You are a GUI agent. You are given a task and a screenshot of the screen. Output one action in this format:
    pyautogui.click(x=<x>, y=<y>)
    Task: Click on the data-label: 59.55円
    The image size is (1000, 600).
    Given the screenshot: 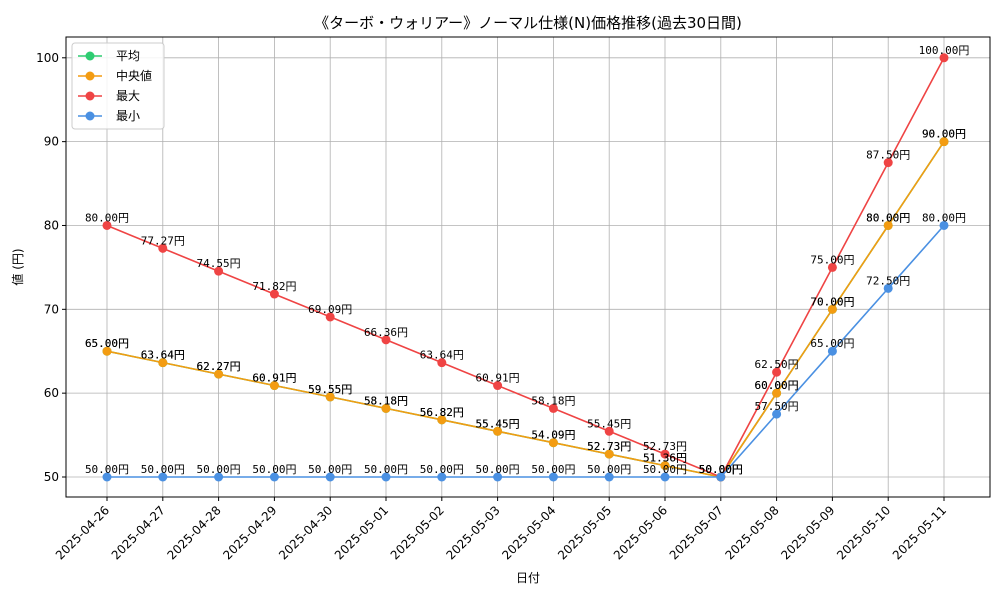 What is the action you would take?
    pyautogui.click(x=330, y=389)
    